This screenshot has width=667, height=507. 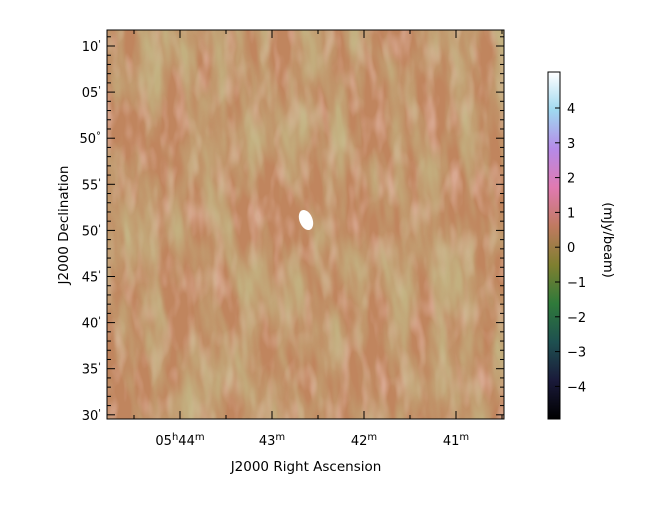 I want to click on x-tick-label: 43m, so click(x=272, y=440).